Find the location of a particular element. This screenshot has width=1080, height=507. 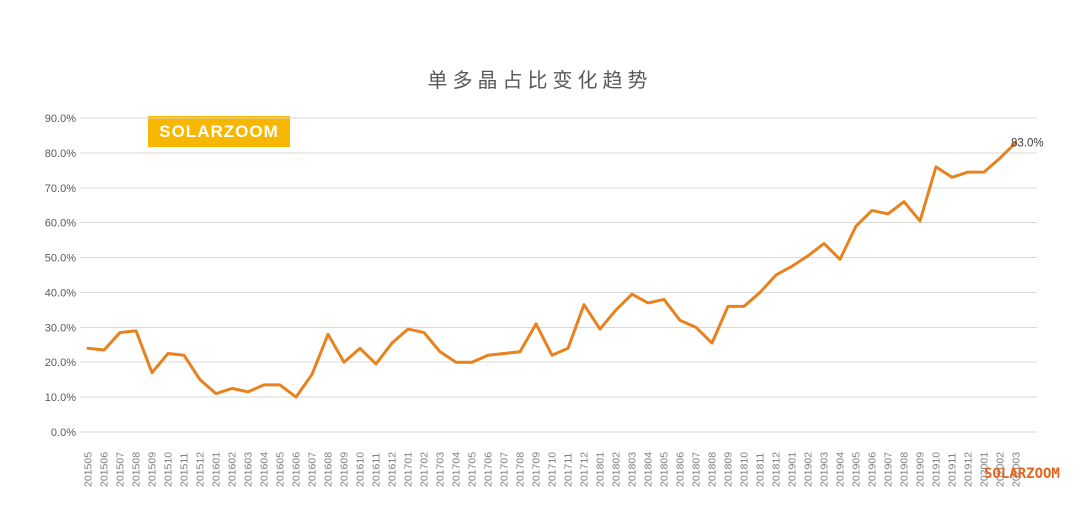

x-tick-label: 201507 is located at coordinates (121, 469).